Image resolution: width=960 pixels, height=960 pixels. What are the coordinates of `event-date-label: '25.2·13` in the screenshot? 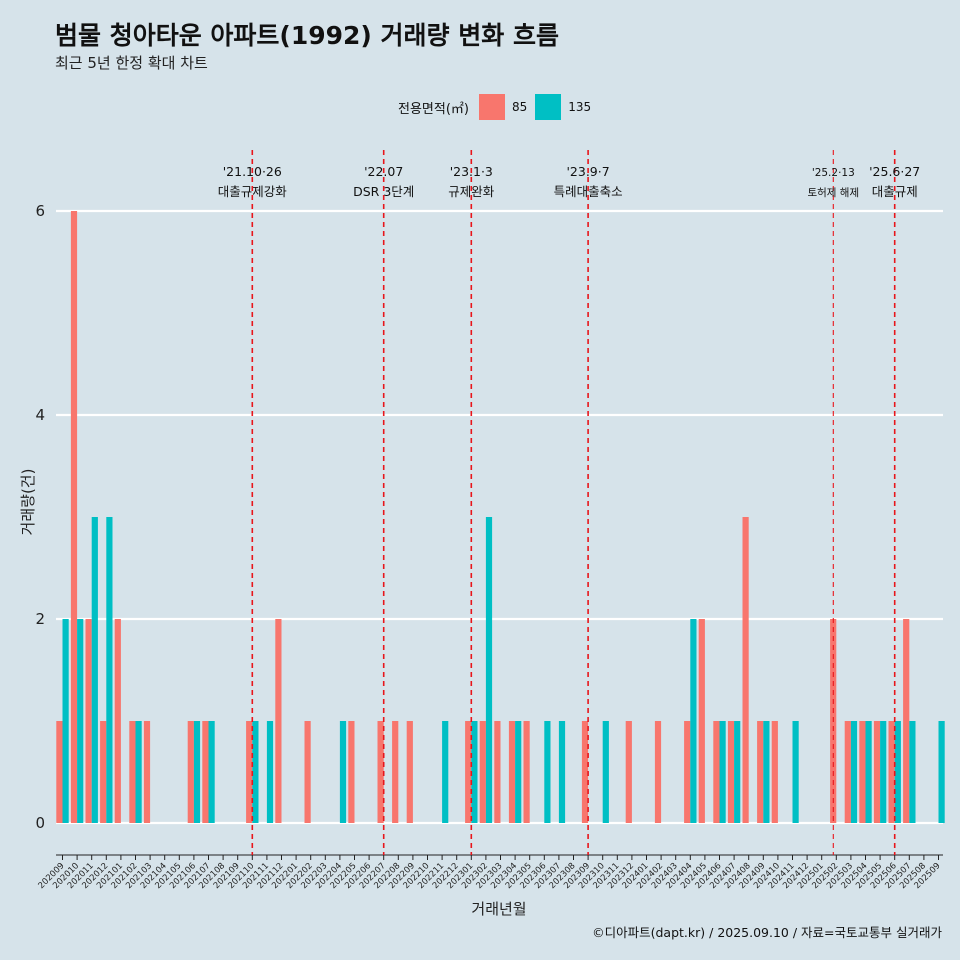 It's located at (833, 173).